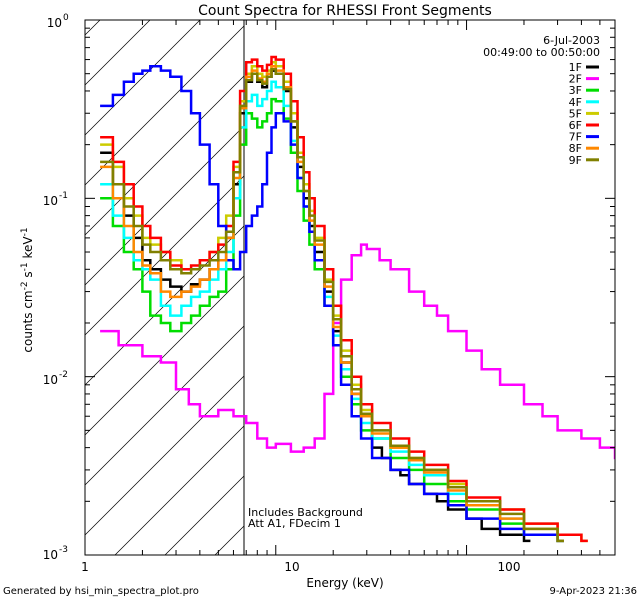 The width and height of the screenshot is (640, 600). Describe the element at coordinates (25, 231) in the screenshot. I see `y-axis-label-exp3: -1` at that location.